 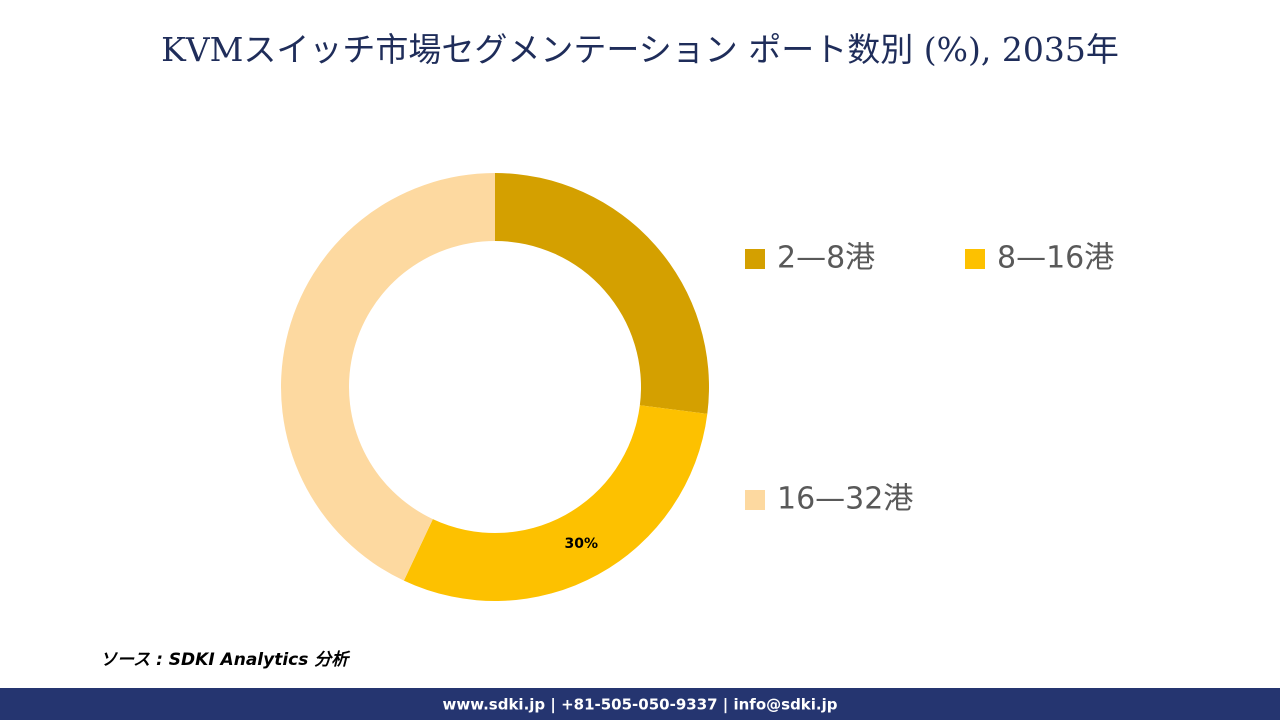 What do you see at coordinates (1055, 258) in the screenshot?
I see `legend-label: 8—16港` at bounding box center [1055, 258].